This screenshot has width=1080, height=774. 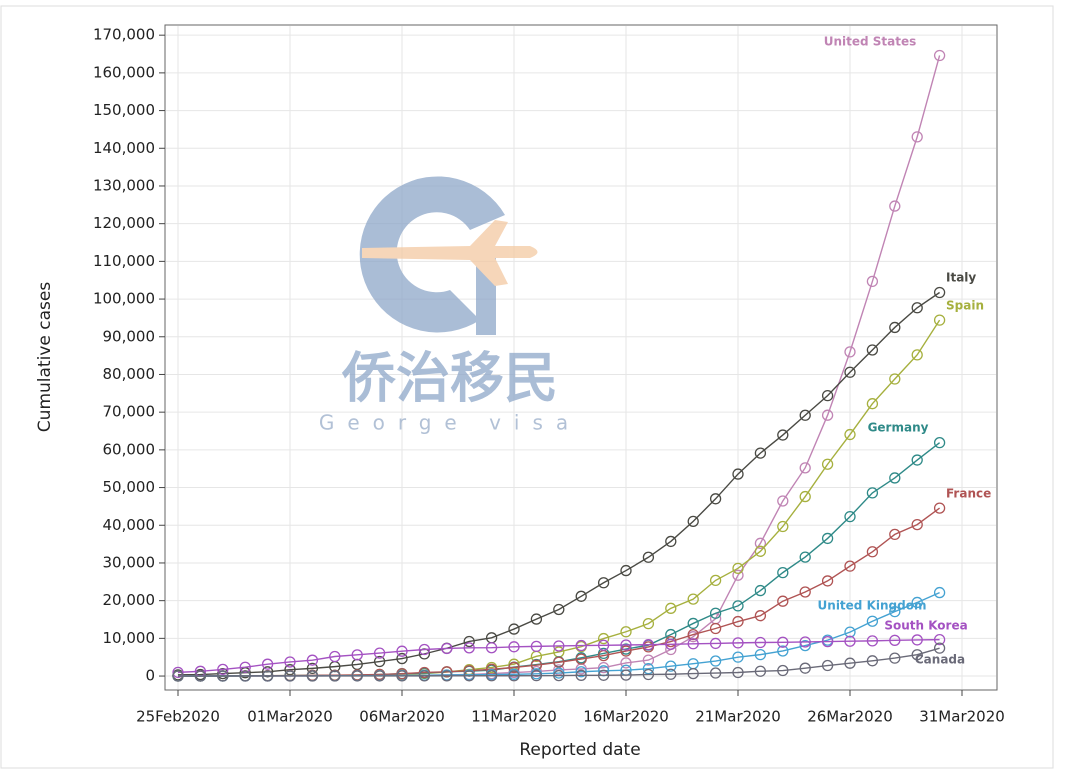 What do you see at coordinates (124, 35) in the screenshot?
I see `y-tick-label: 170,000` at bounding box center [124, 35].